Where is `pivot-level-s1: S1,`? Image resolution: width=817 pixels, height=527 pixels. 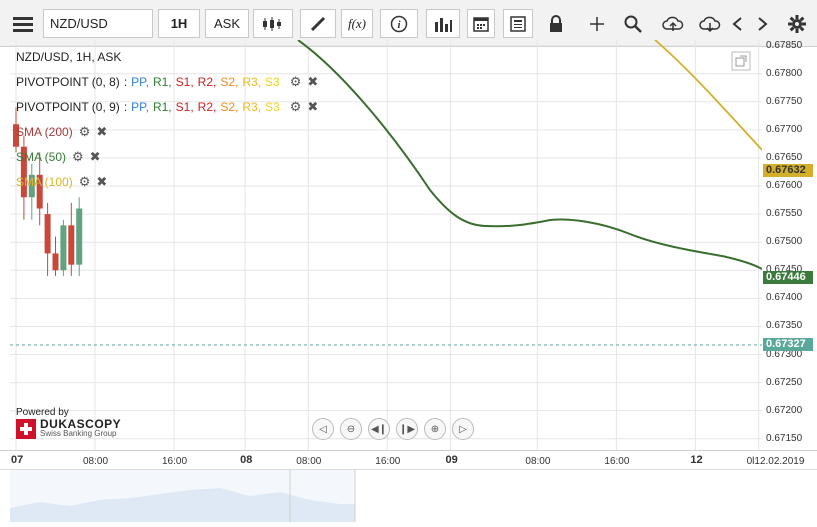
pivot-level-s1: S1, is located at coordinates (184, 107).